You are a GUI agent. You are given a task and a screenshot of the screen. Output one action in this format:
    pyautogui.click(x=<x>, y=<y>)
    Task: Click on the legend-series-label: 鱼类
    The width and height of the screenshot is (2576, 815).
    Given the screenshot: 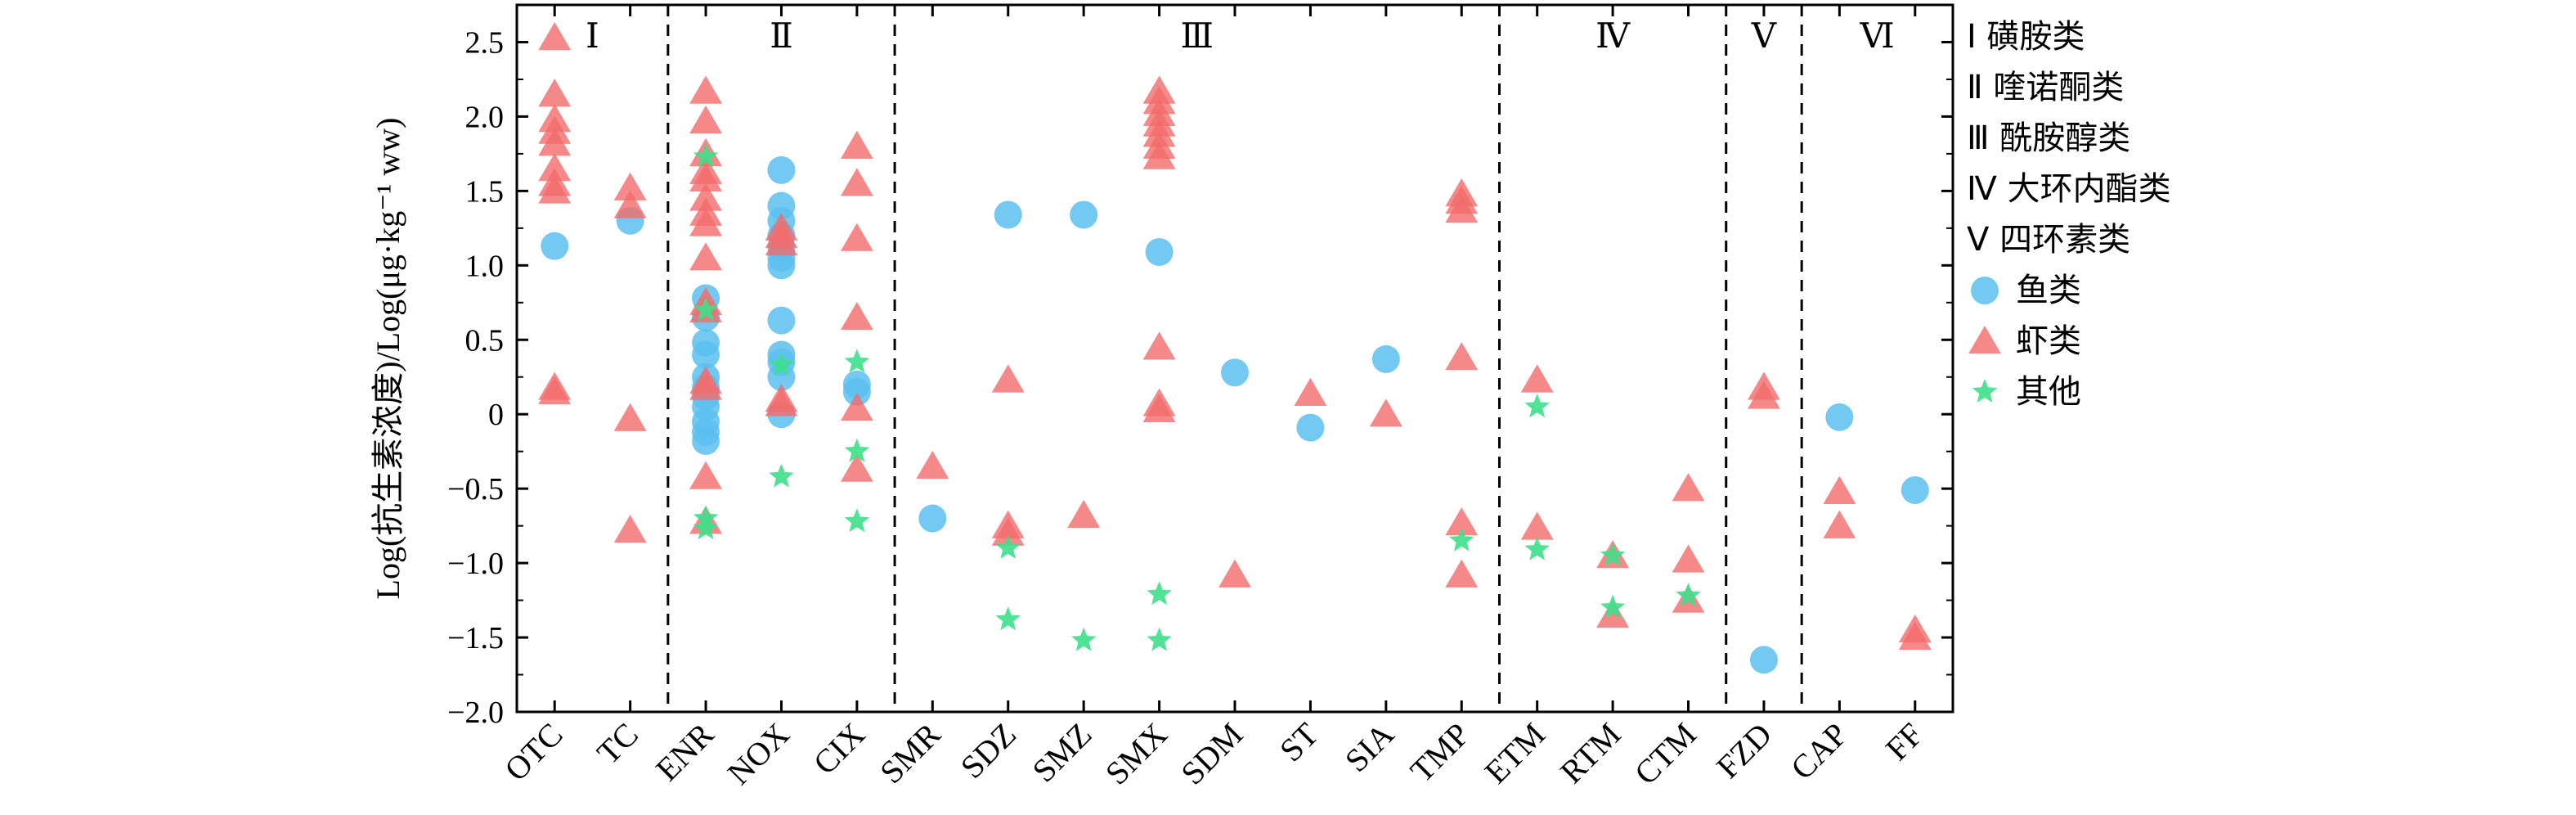 What is the action you would take?
    pyautogui.click(x=2049, y=290)
    